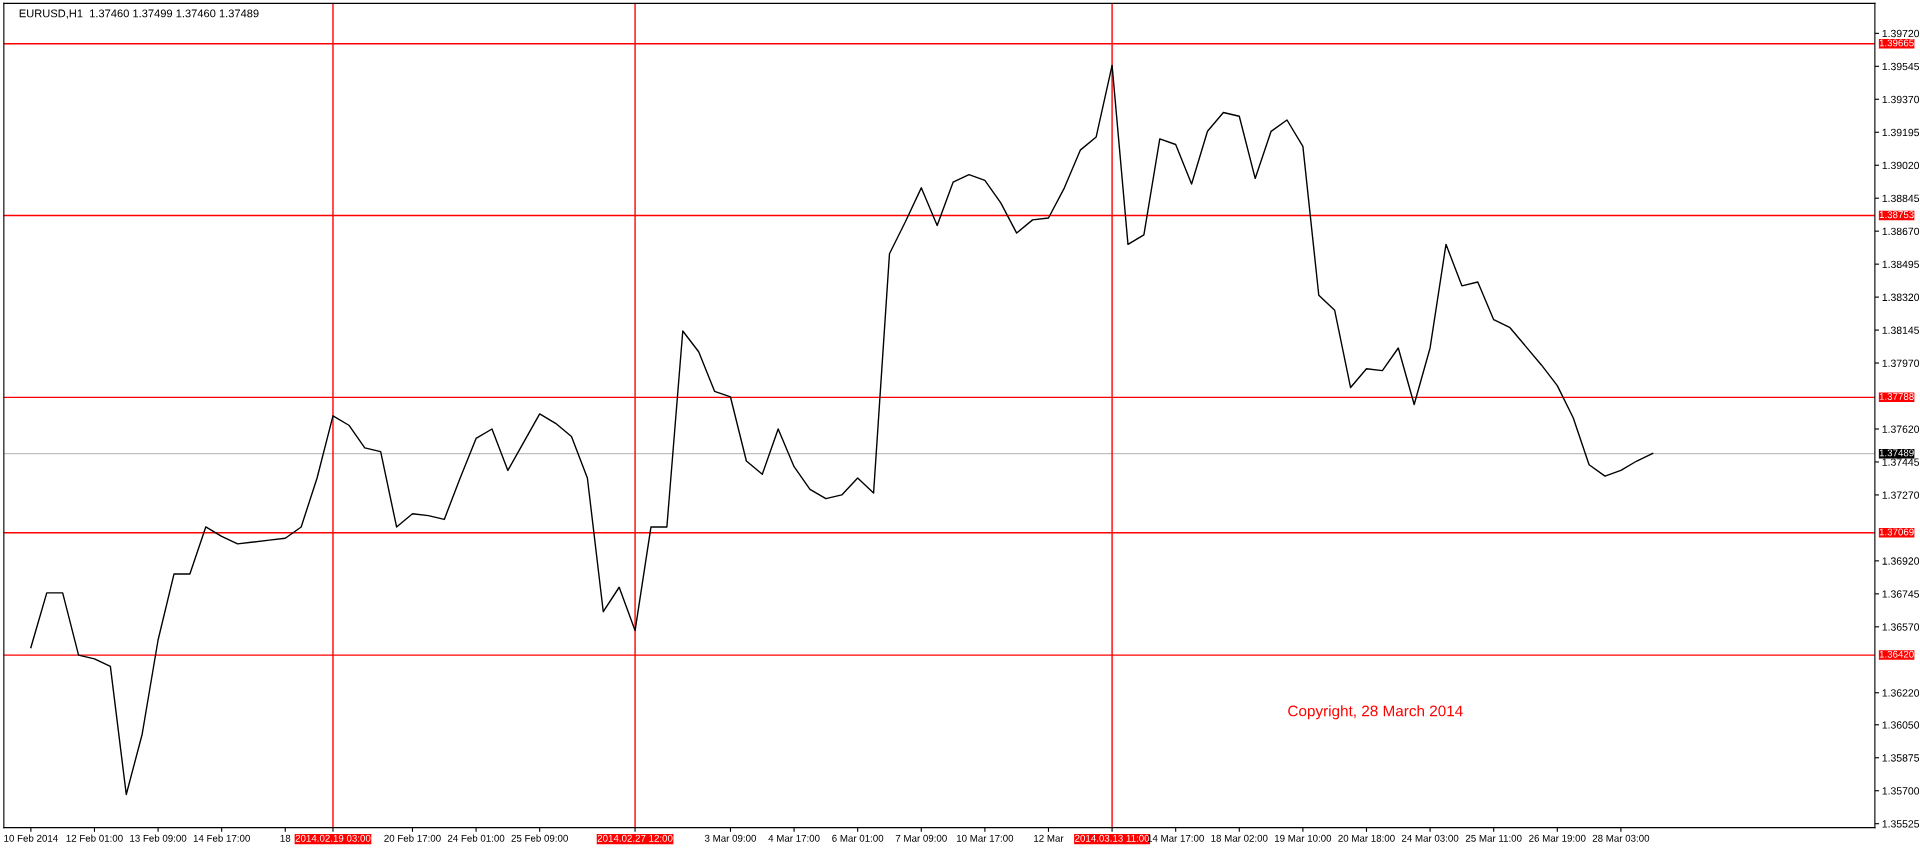  I want to click on y-tick-label: 1.39020, so click(1901, 165).